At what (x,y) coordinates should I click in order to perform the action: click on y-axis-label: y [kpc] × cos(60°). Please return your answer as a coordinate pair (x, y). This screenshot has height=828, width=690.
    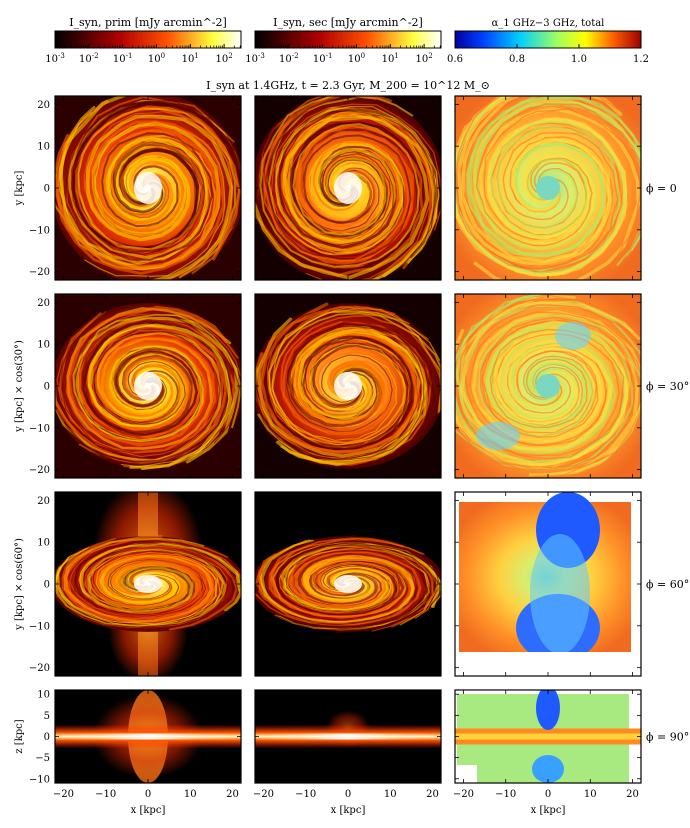
    Looking at the image, I should click on (19, 584).